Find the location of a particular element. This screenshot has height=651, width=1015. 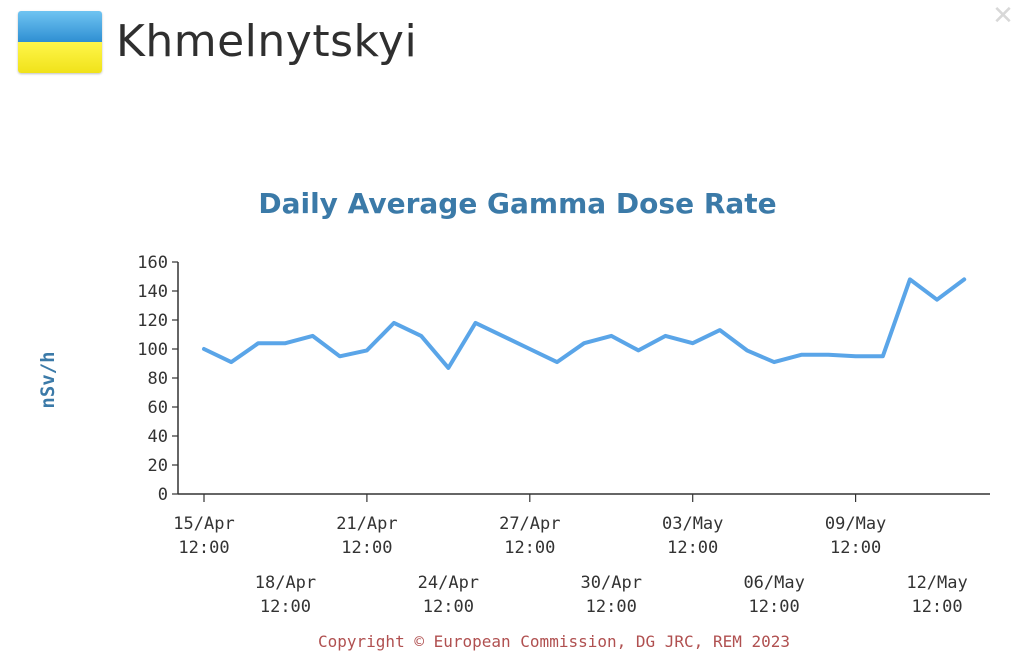

x-tick-label: 09/May is located at coordinates (855, 524).